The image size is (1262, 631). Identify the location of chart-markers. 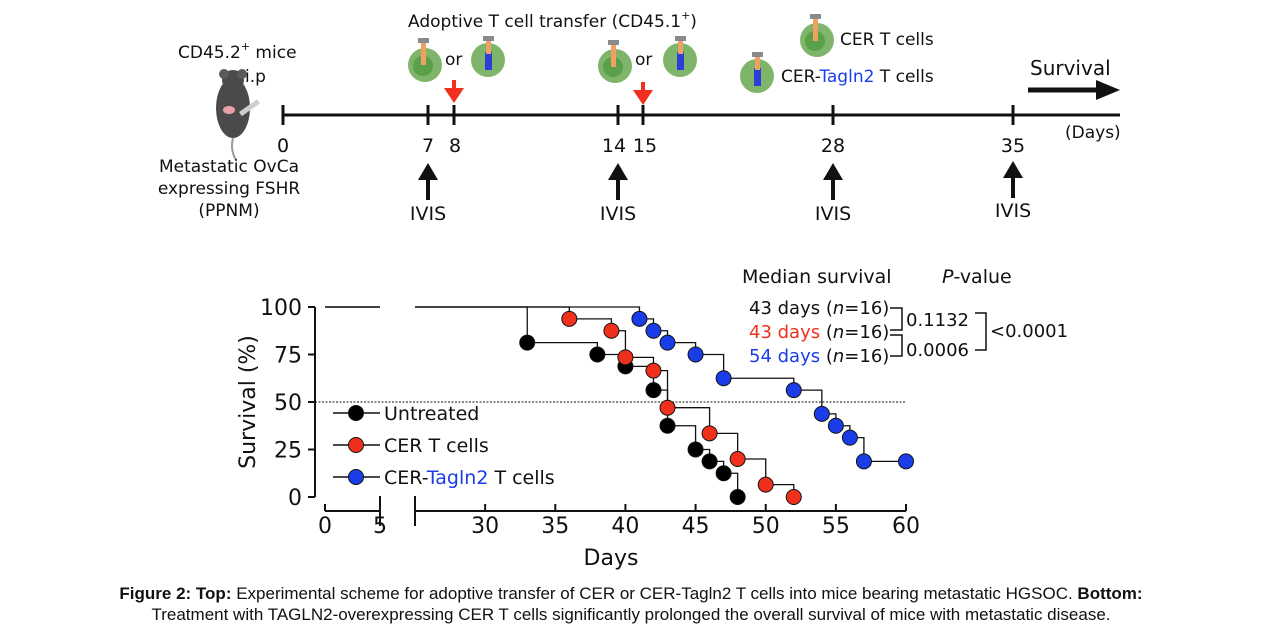
(716, 407).